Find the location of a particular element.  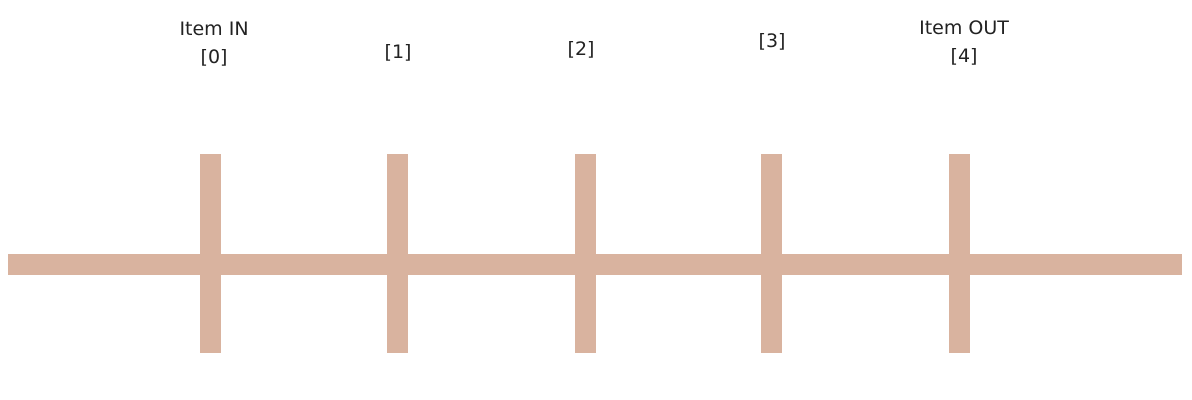

slot-index-3: [3] is located at coordinates (772, 41).